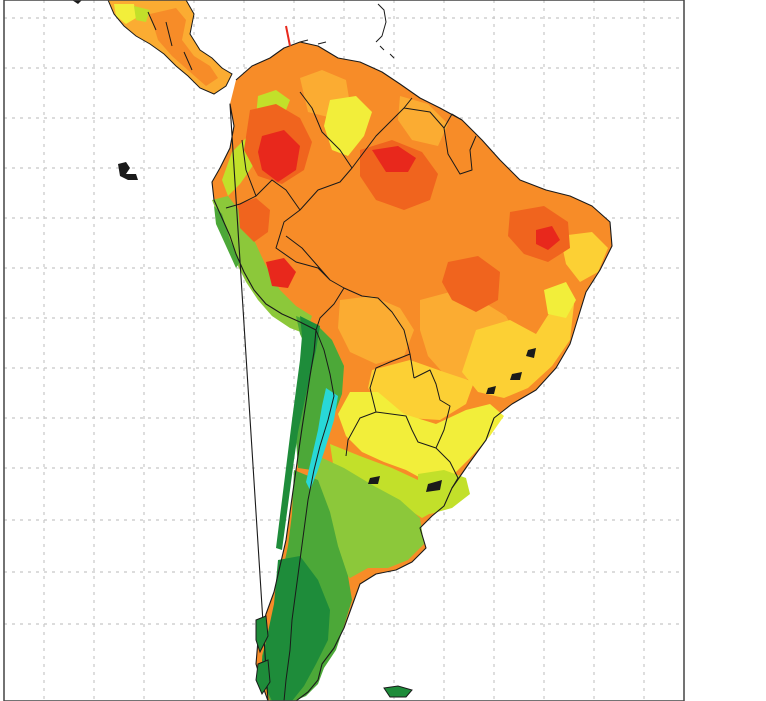  I want to click on galapagos-islands, so click(128, 171).